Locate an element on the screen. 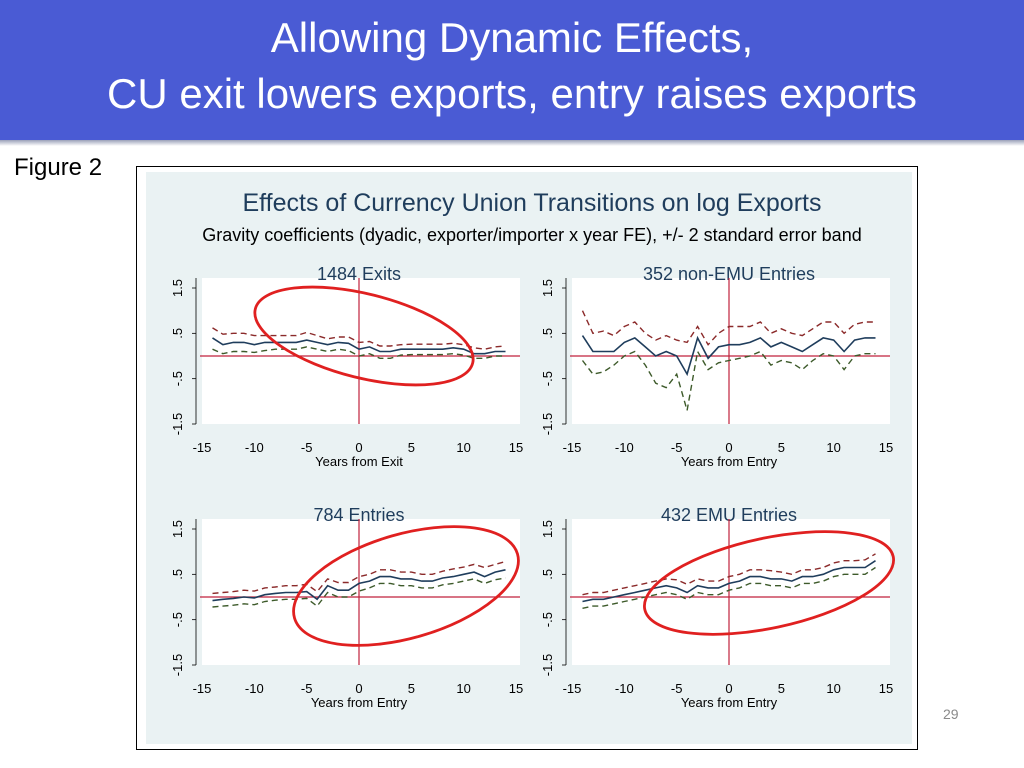 This screenshot has height=768, width=1024. slide-title-line-1: Allowing Dynamic Effects, is located at coordinates (512, 37).